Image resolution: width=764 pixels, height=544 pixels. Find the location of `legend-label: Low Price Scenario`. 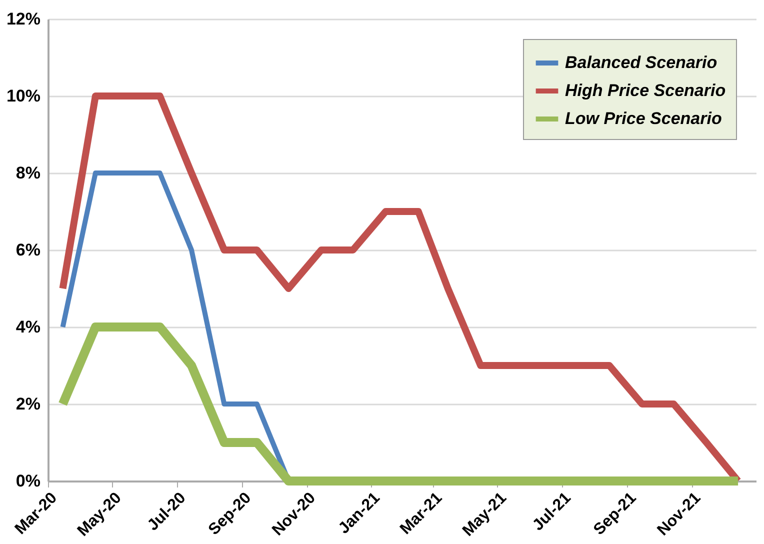

legend-label: Low Price Scenario is located at coordinates (643, 118).